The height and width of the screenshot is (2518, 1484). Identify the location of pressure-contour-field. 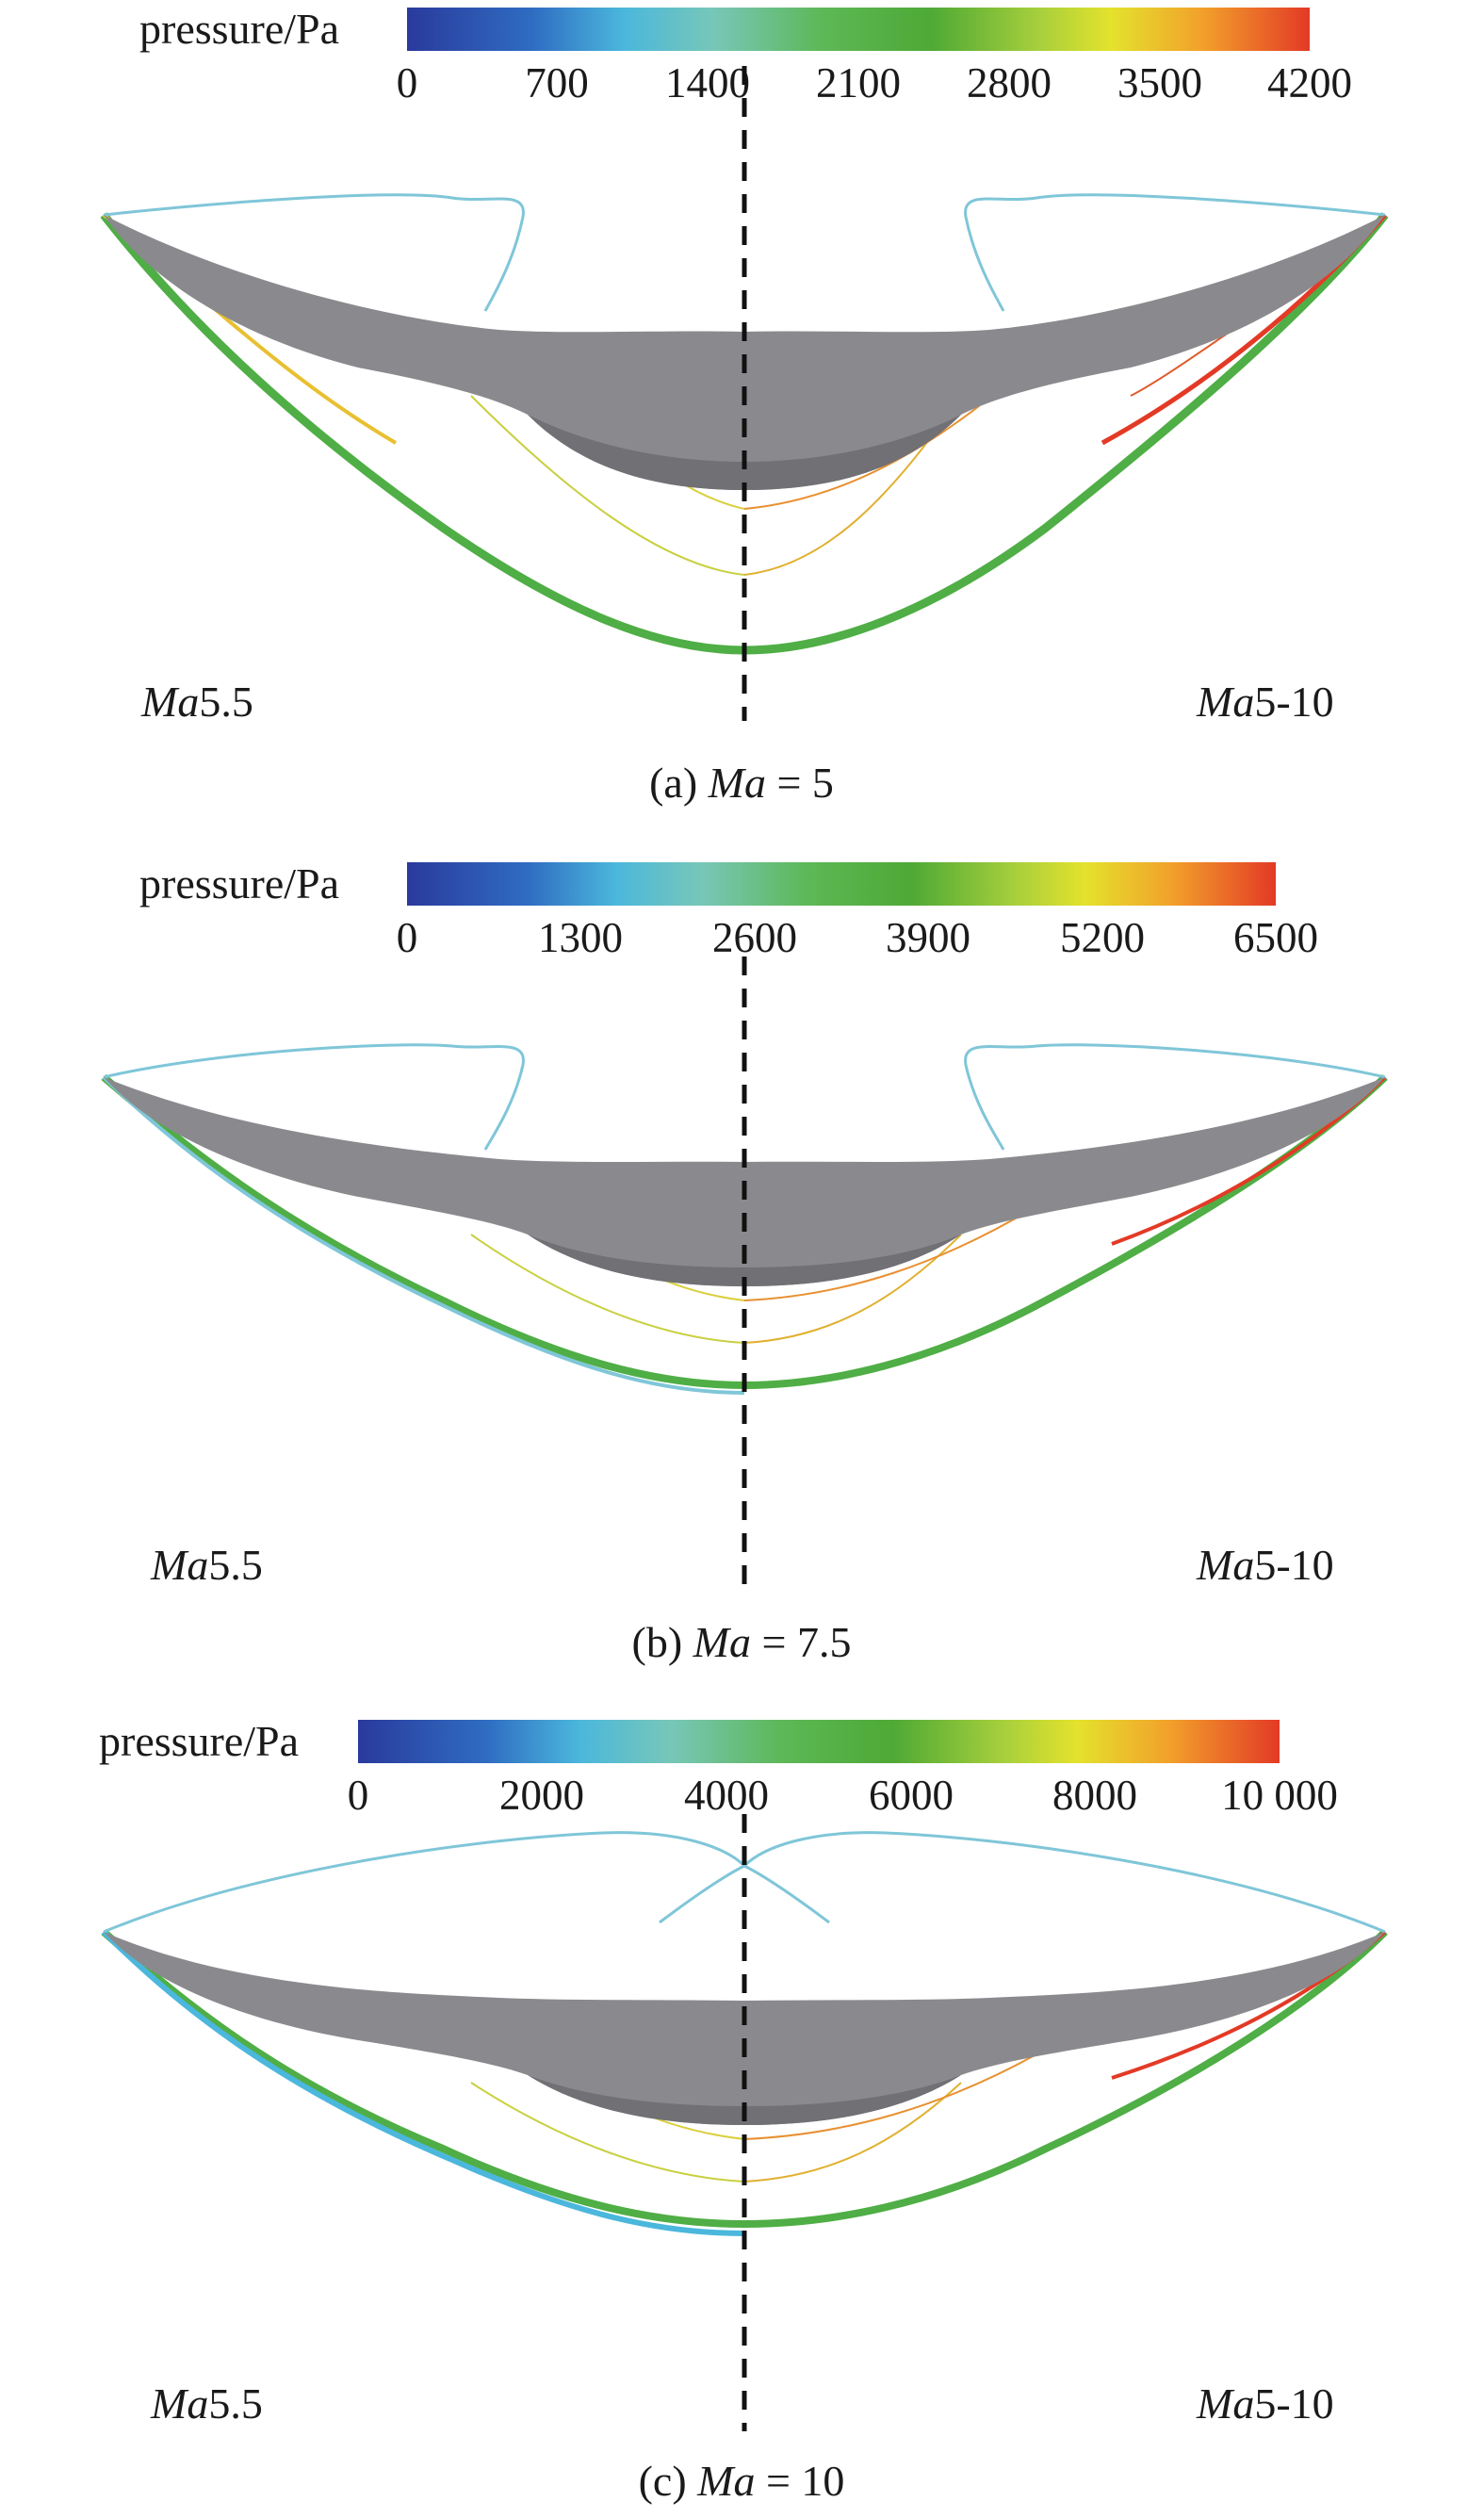
(744, 2033).